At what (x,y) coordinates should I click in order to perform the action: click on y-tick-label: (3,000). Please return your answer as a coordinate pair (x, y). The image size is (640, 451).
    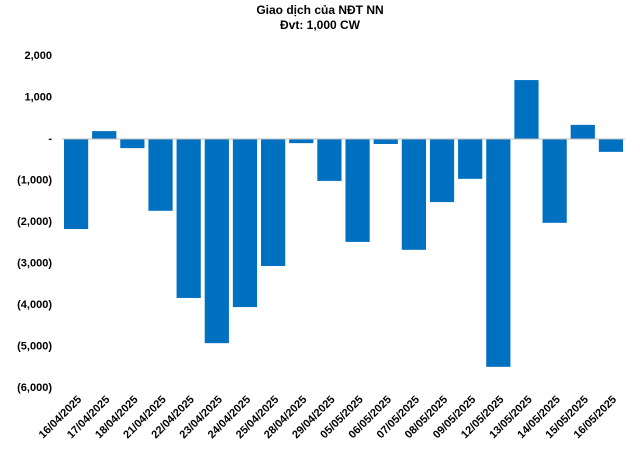
    Looking at the image, I should click on (34, 263).